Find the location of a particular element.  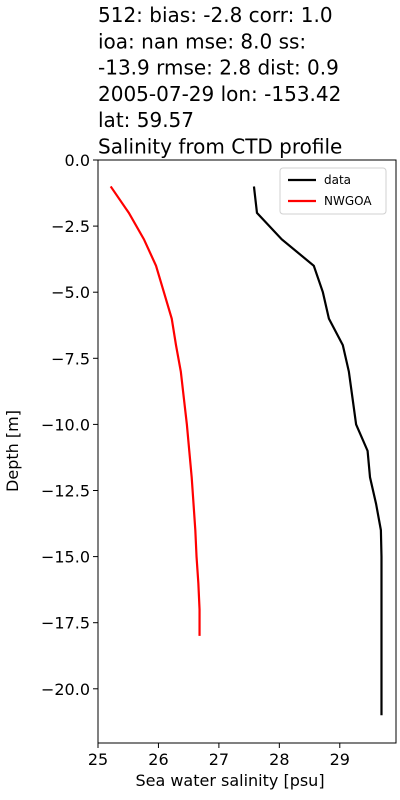

y-tick-label: −10.0 is located at coordinates (65, 424).